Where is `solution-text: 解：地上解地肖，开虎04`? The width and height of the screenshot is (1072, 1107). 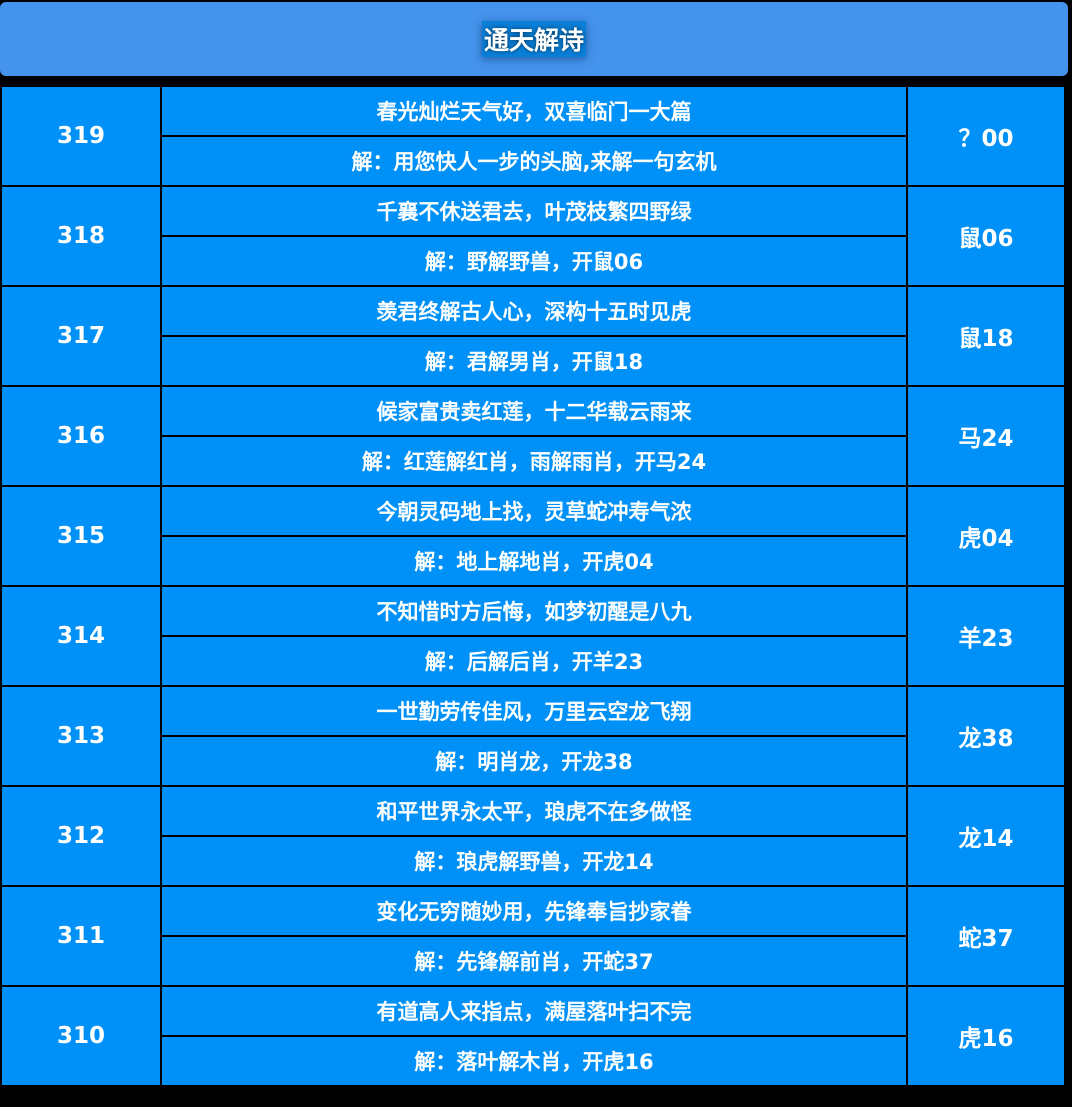 solution-text: 解：地上解地肖，开虎04 is located at coordinates (534, 561).